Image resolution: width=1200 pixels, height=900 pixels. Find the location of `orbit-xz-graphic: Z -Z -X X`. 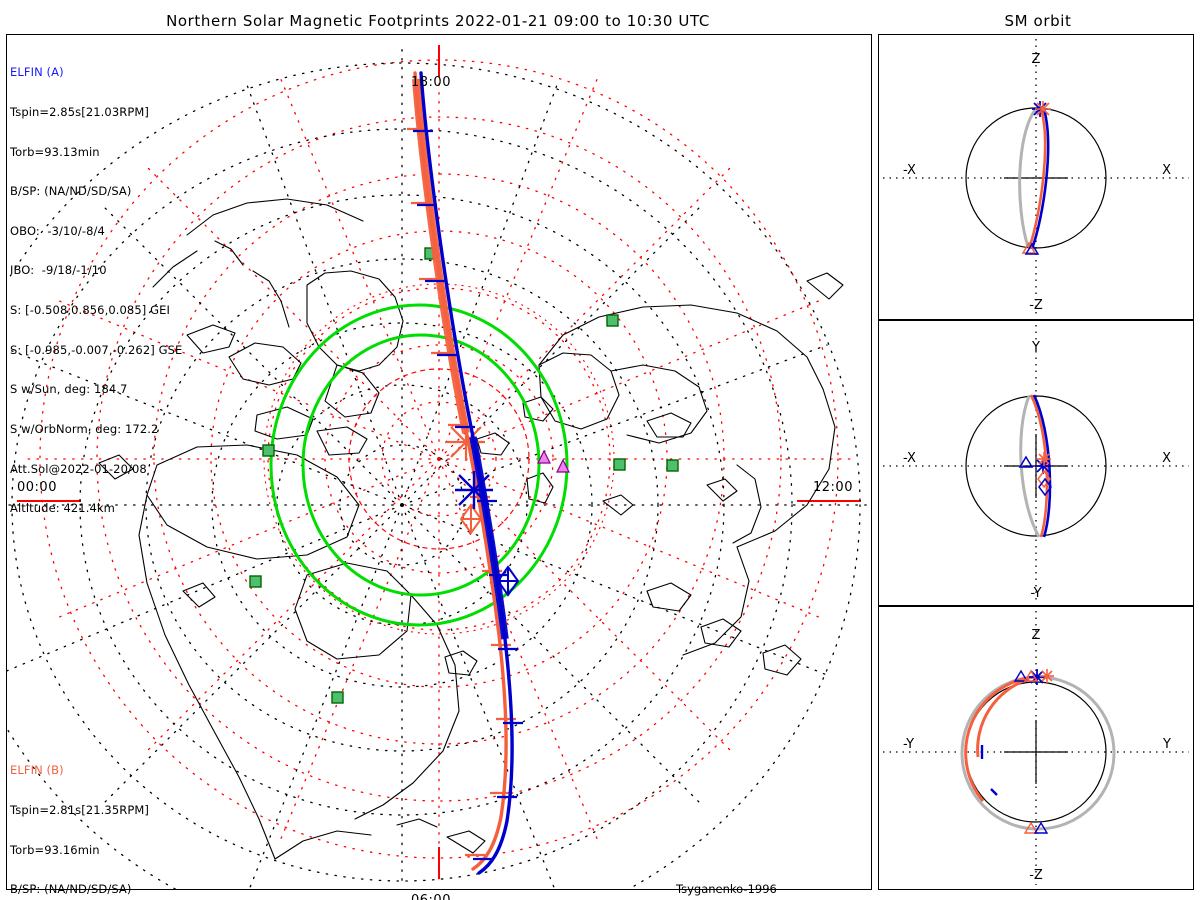

orbit-xz-graphic: Z -Z -X X is located at coordinates (1036, 177).